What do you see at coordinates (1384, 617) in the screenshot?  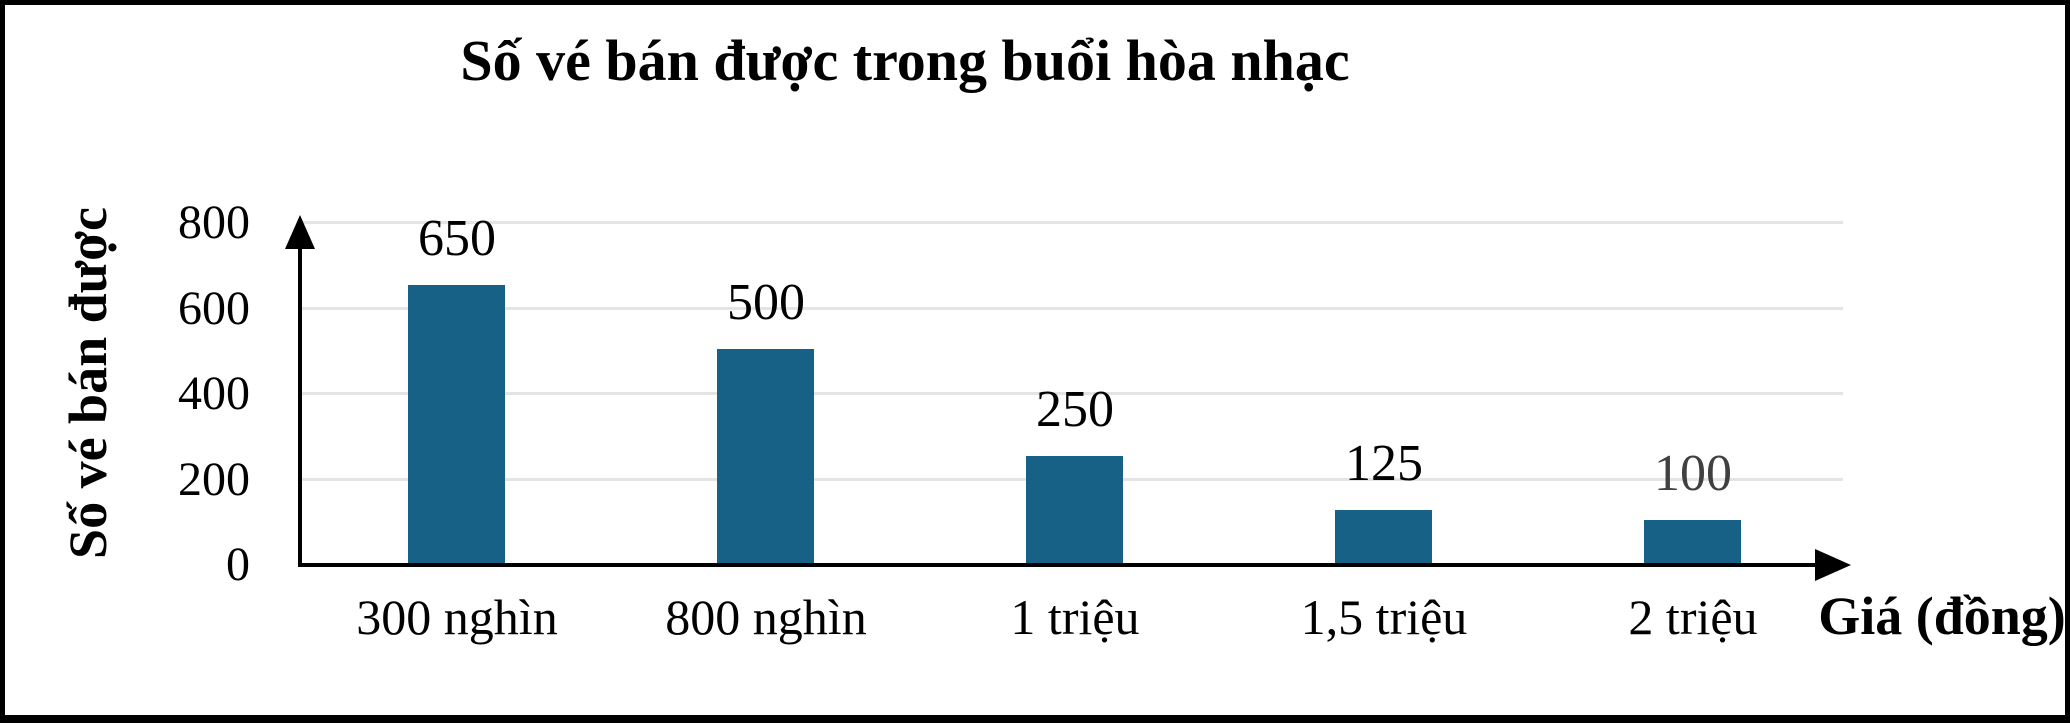 I see `x-category-label-4: 1,5 triệu` at bounding box center [1384, 617].